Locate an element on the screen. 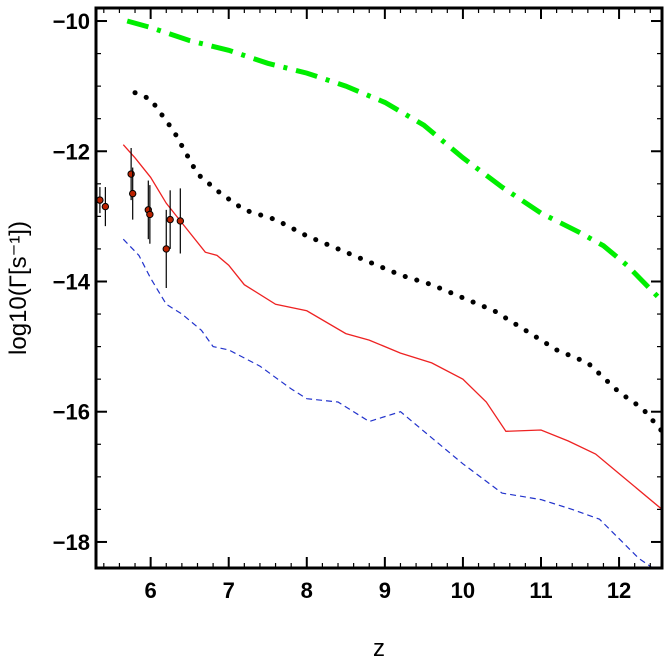  y-tick-label: −14 is located at coordinates (72, 281).